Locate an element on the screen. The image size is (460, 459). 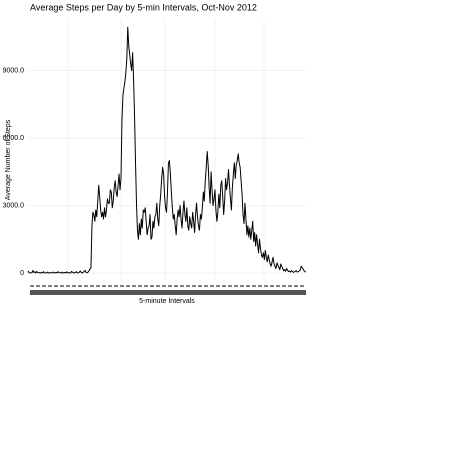
y-axis-title: Average Number of Steps is located at coordinates (8, 159).